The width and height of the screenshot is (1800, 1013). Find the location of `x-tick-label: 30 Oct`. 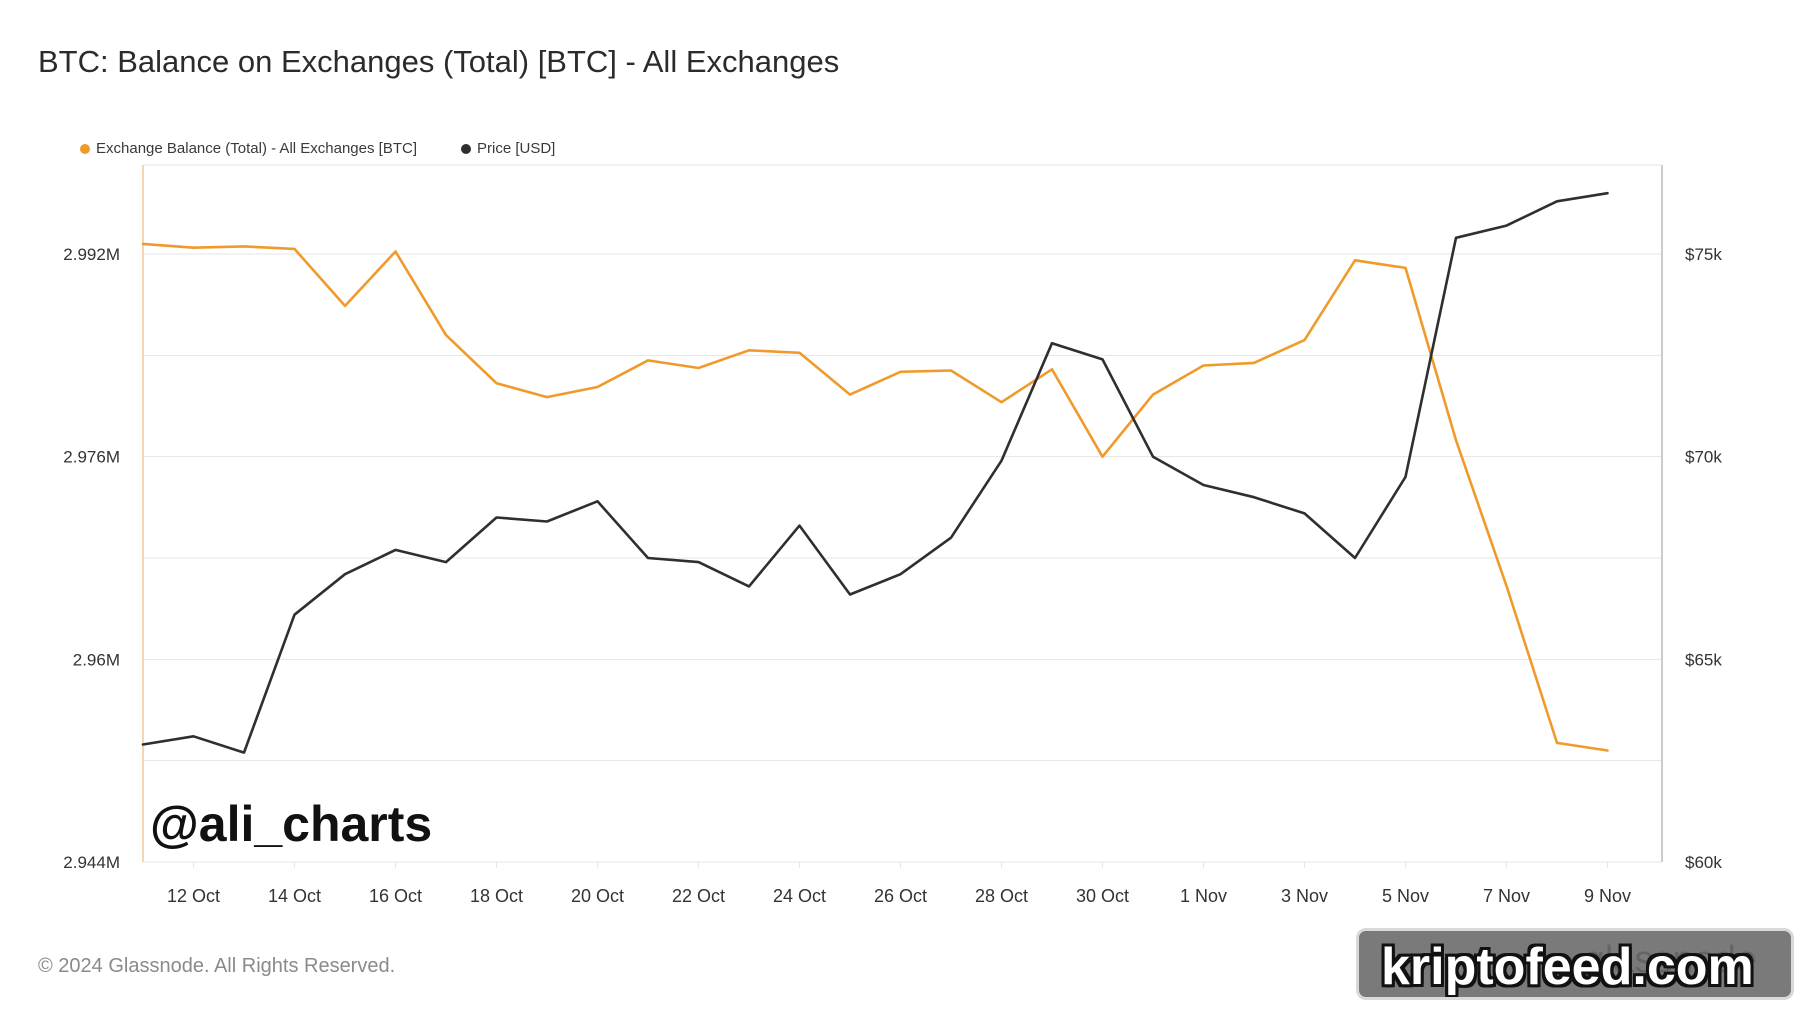

x-tick-label: 30 Oct is located at coordinates (1102, 896).